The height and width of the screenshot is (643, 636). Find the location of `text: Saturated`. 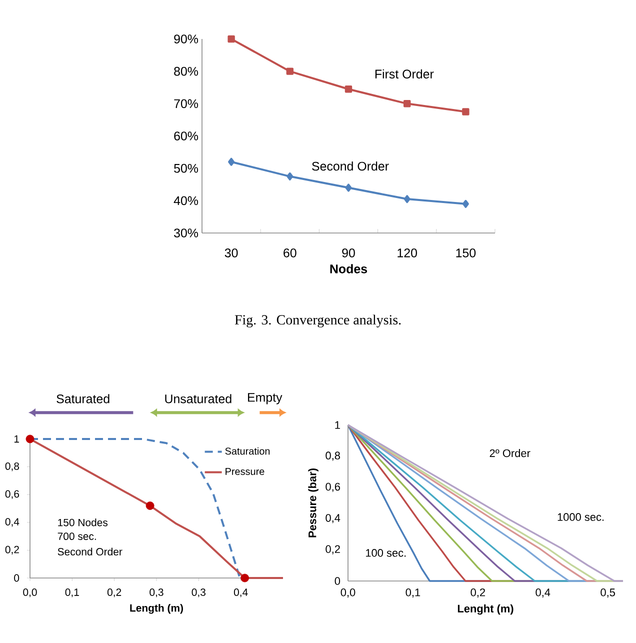

text: Saturated is located at coordinates (83, 399).